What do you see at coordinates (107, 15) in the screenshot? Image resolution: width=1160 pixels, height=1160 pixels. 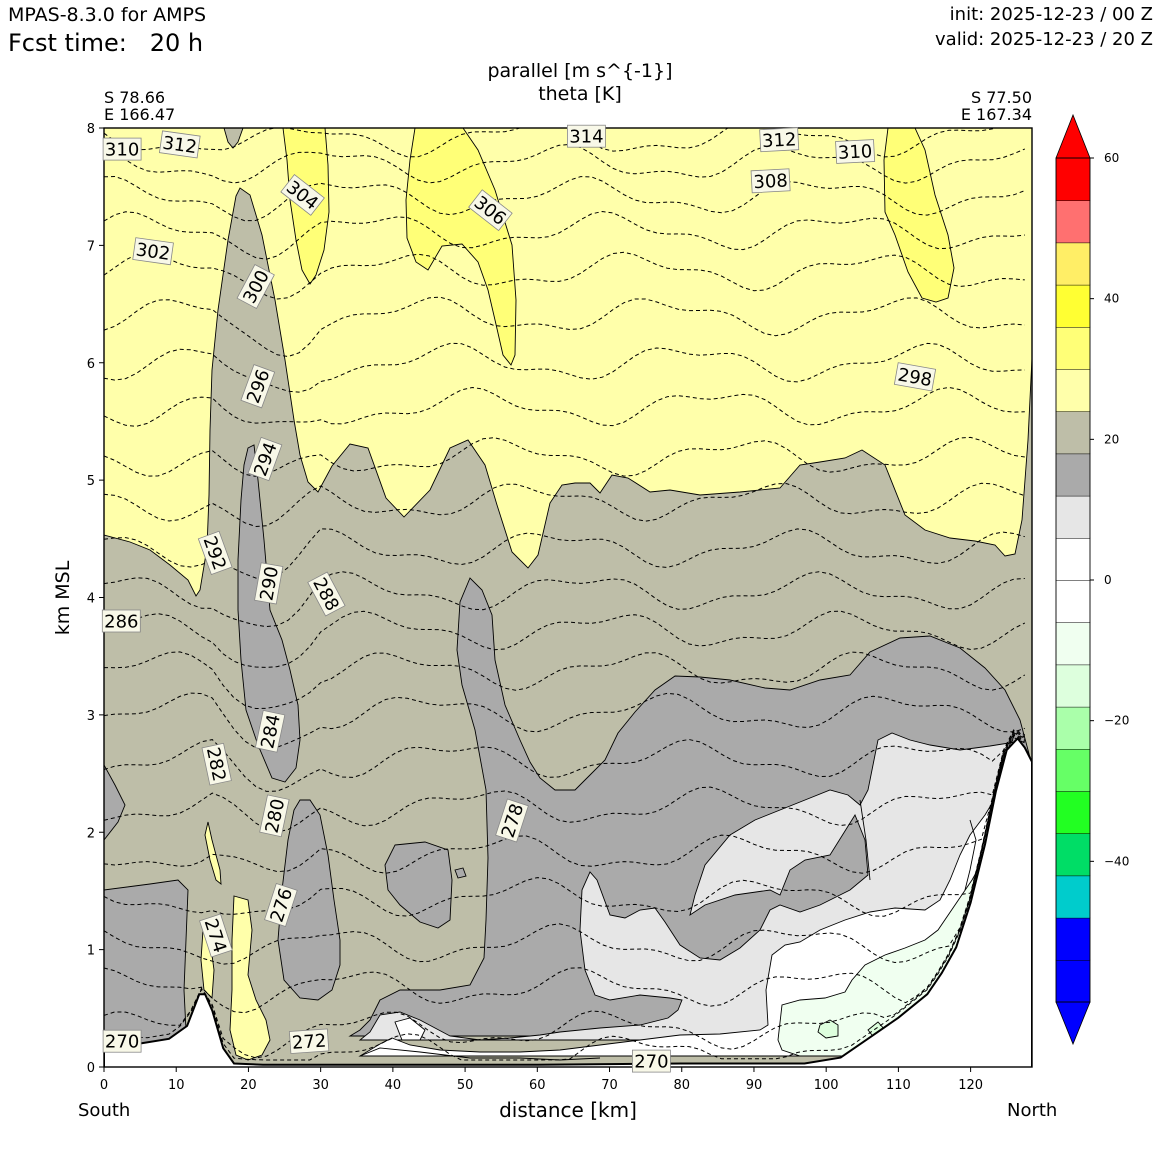 I see `model-title: MPAS-8.3.0 for AMPS` at bounding box center [107, 15].